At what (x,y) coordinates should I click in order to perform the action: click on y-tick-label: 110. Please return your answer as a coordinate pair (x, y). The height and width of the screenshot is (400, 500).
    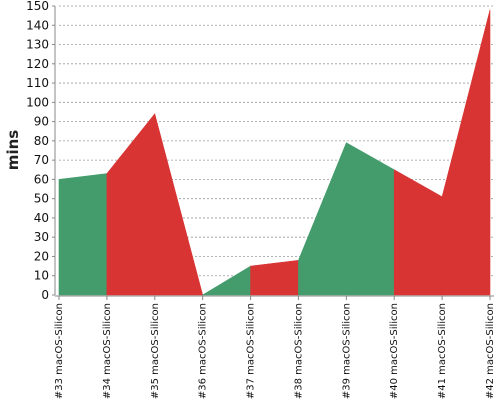
    Looking at the image, I should click on (37, 83).